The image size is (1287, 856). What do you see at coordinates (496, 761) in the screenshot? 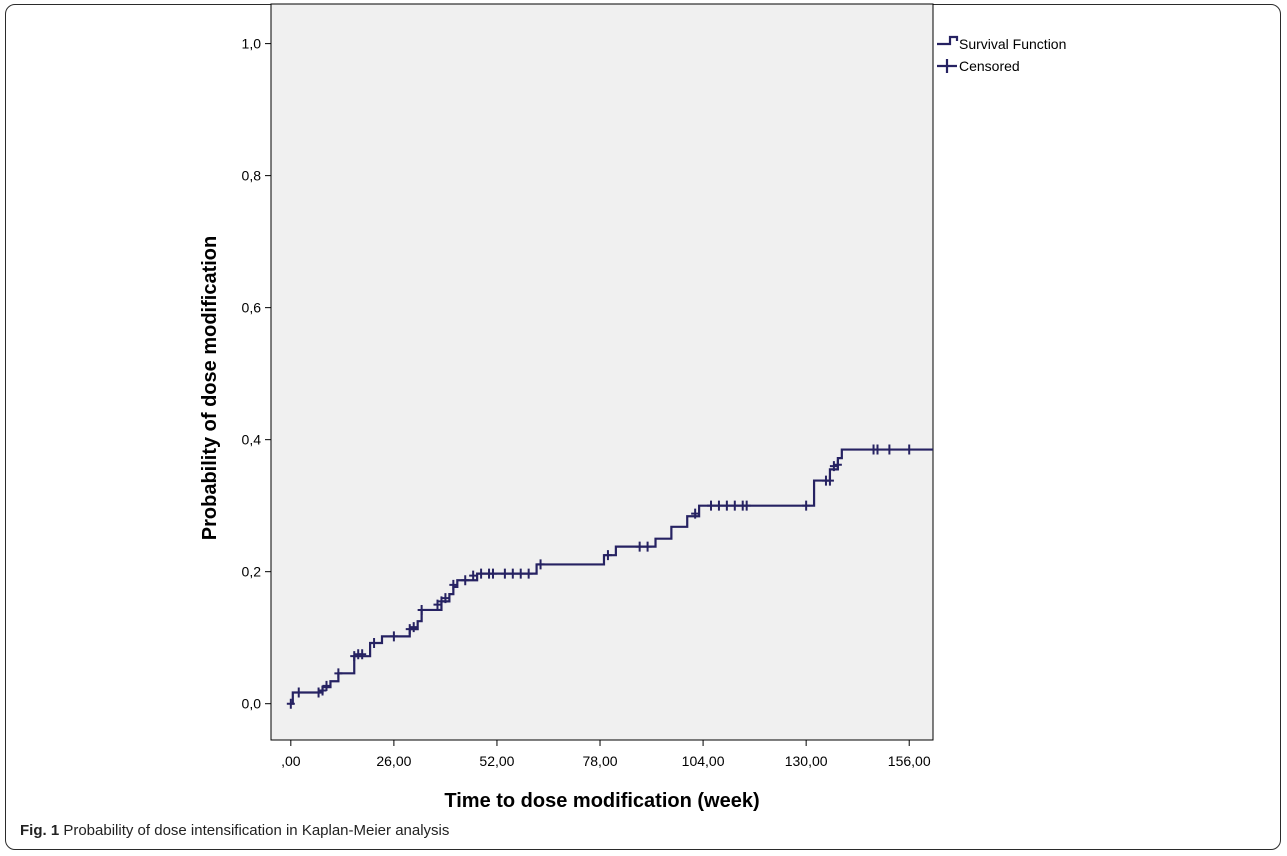
I see `x-tick-label: 52,00` at bounding box center [496, 761].